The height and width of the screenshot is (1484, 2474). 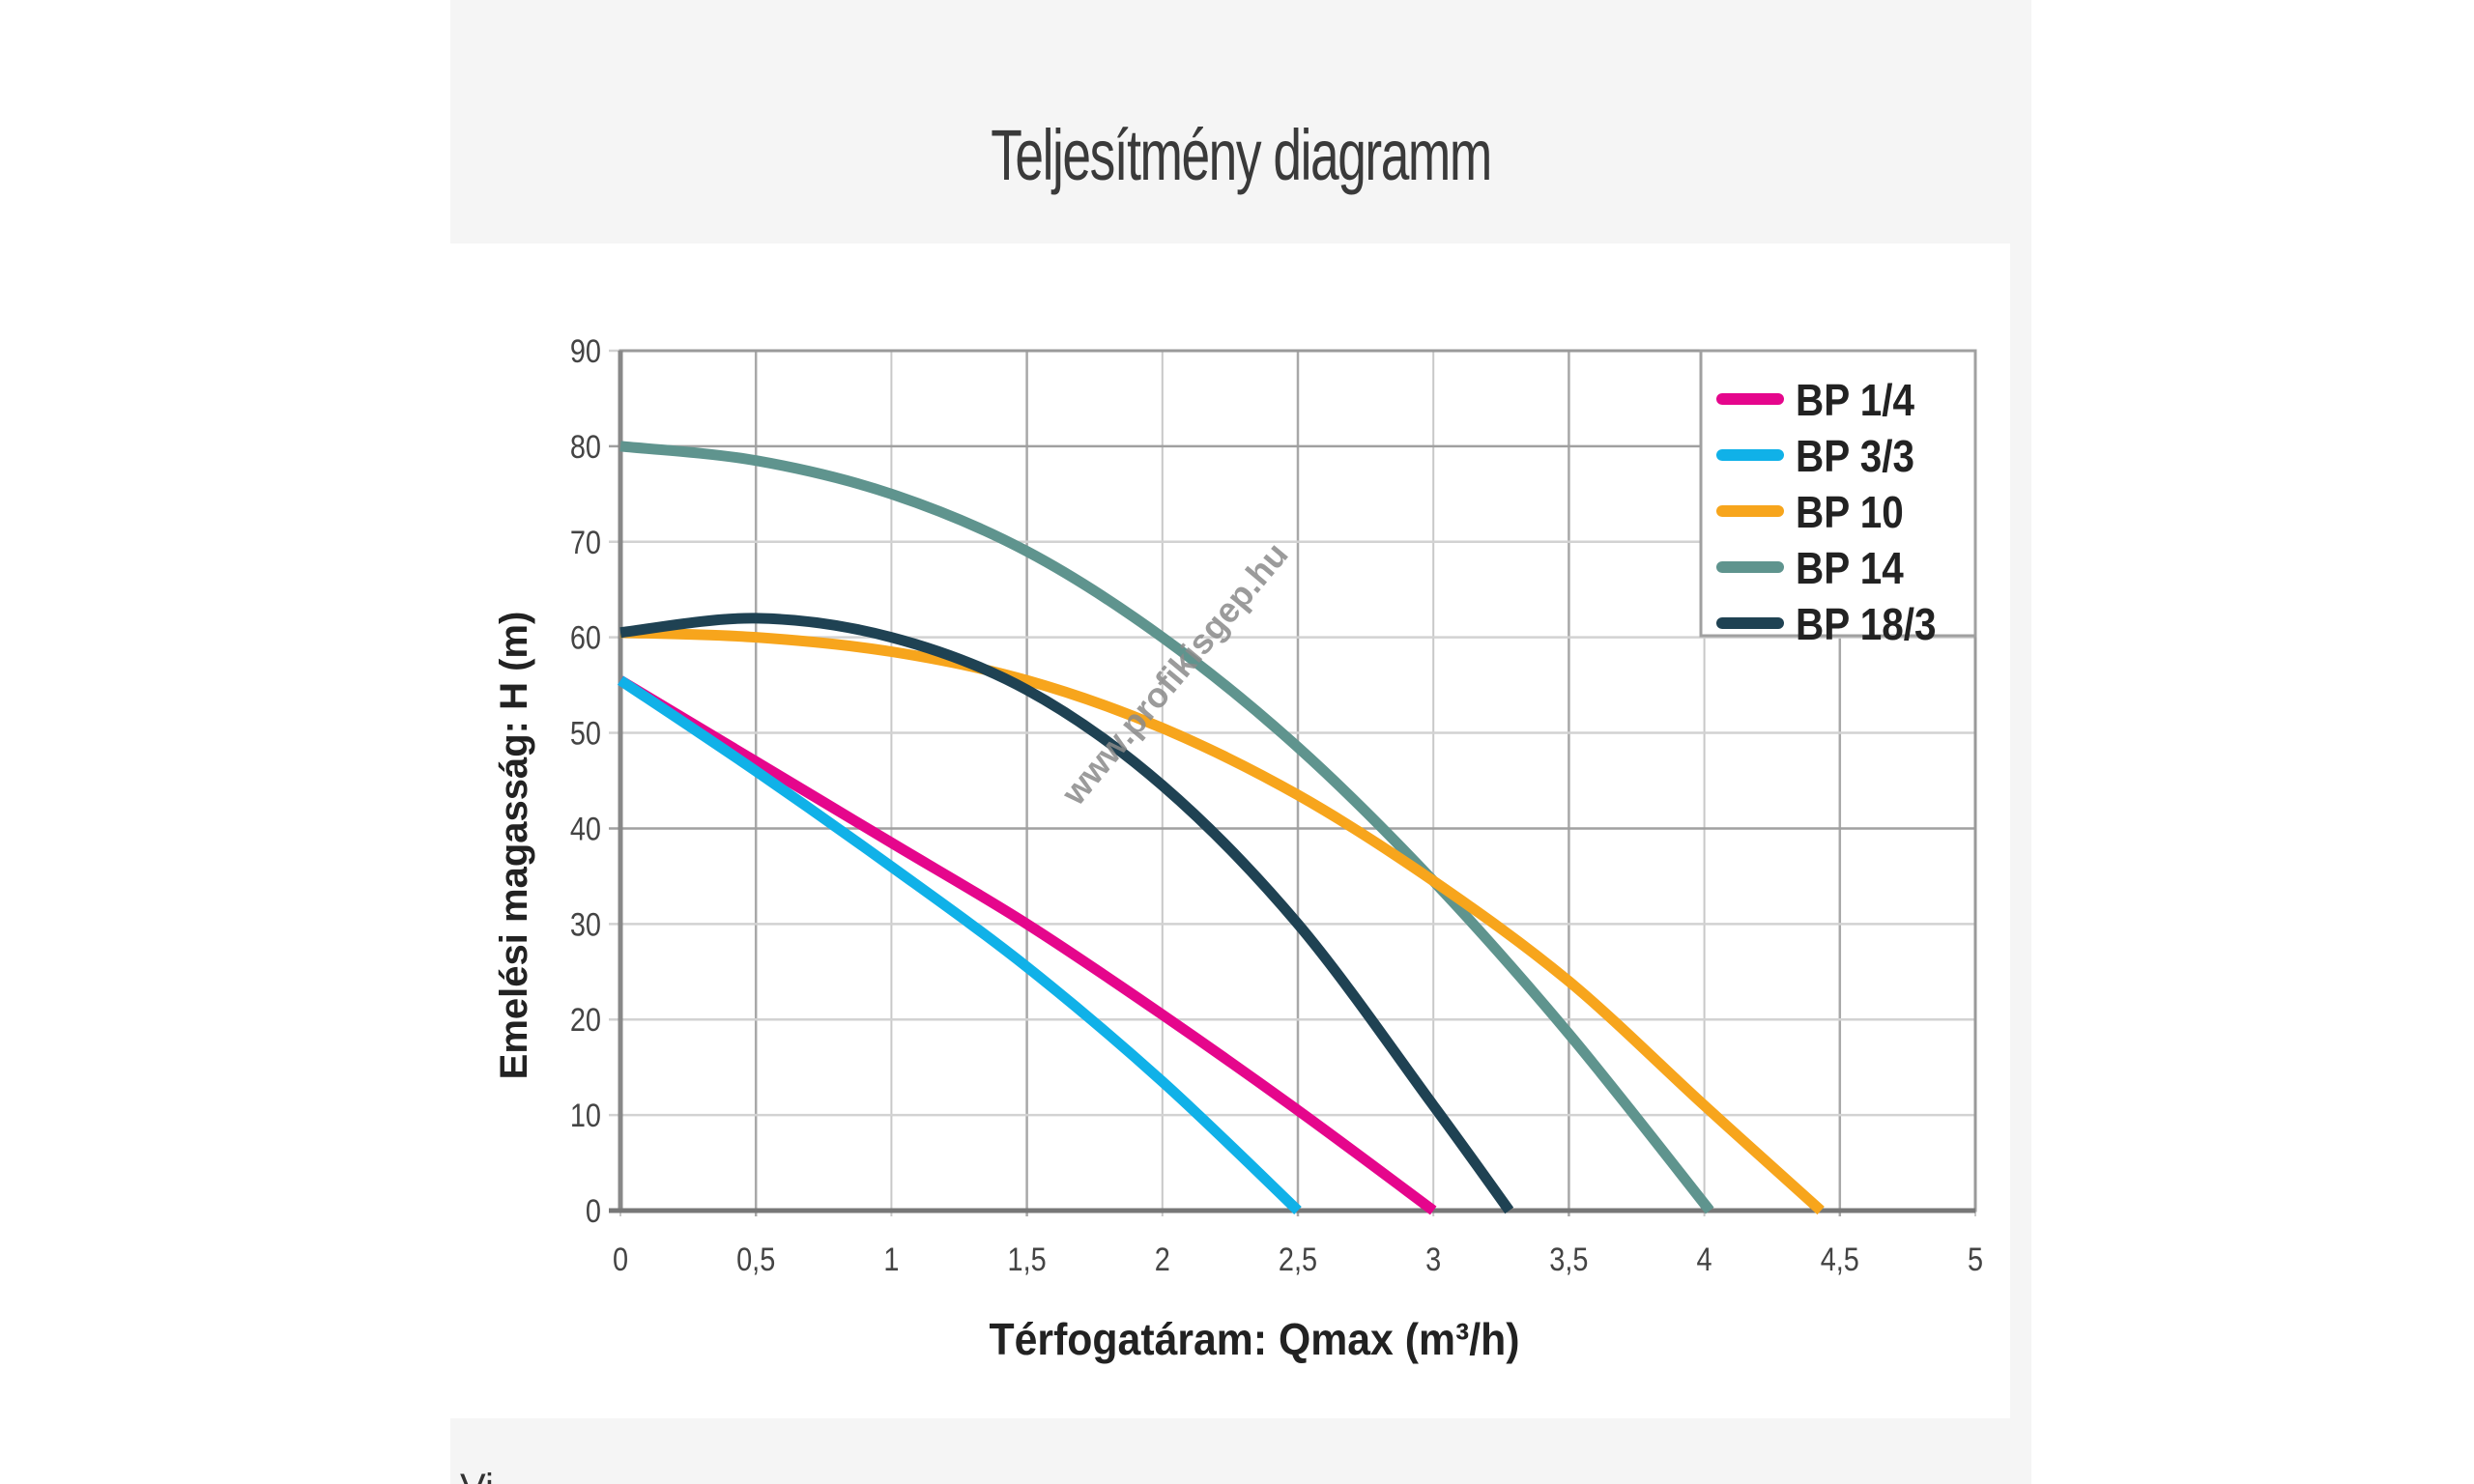 I want to click on chart-legend: BP 1/4 BP 3/3 BP 10 BP 14 BP 18/3, so click(x=1838, y=500).